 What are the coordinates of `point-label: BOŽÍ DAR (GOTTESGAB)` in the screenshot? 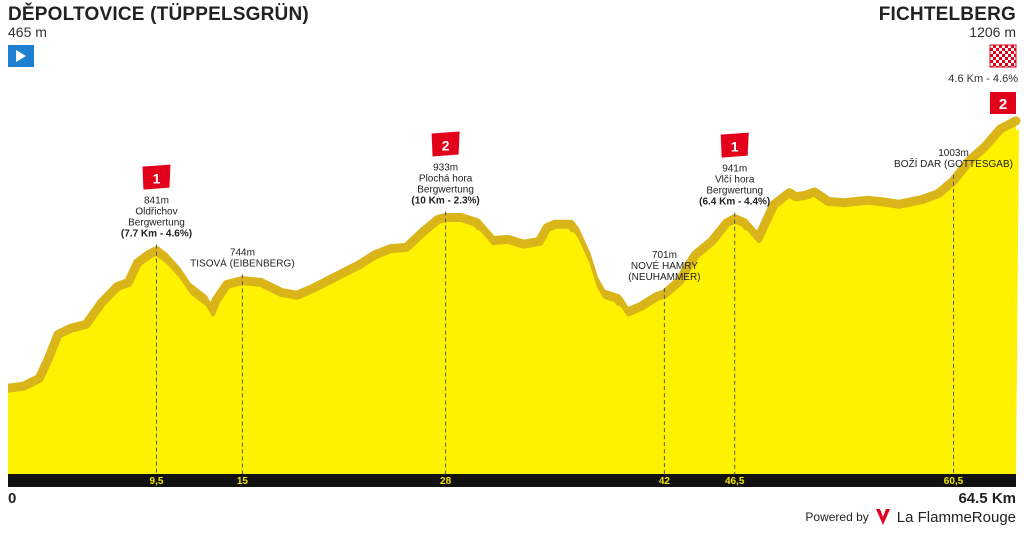 It's located at (953, 163).